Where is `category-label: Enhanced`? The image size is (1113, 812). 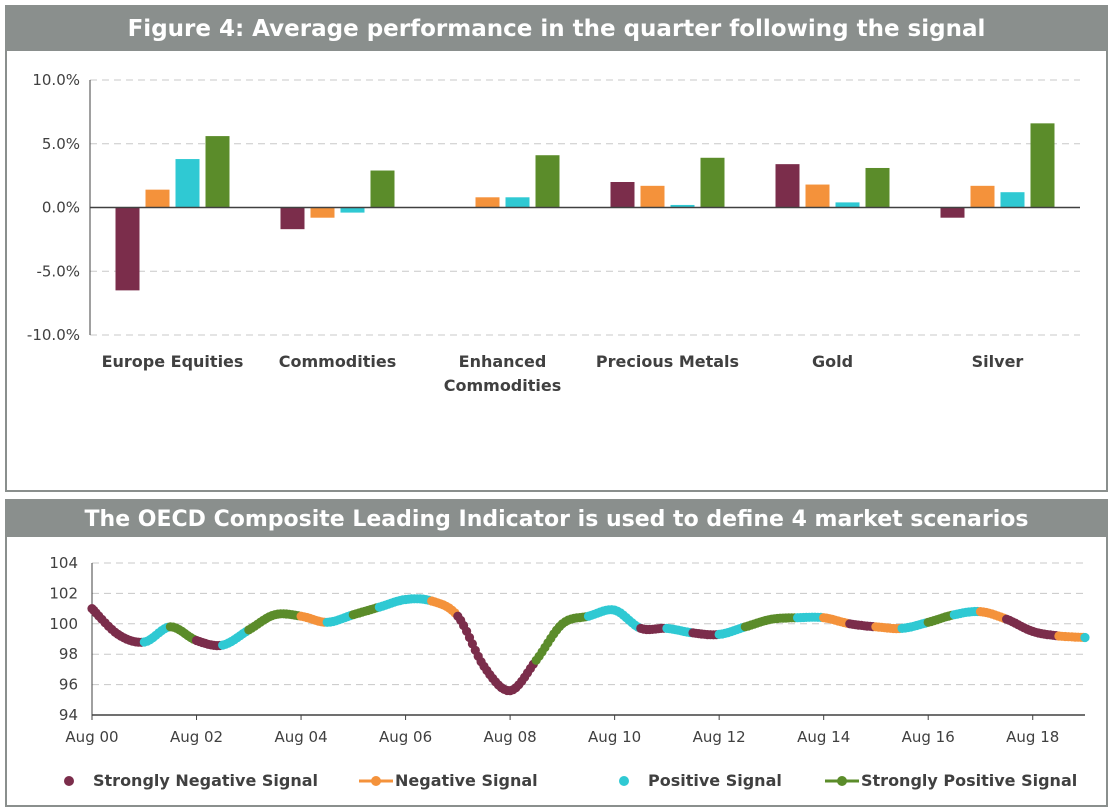
category-label: Enhanced is located at coordinates (503, 361).